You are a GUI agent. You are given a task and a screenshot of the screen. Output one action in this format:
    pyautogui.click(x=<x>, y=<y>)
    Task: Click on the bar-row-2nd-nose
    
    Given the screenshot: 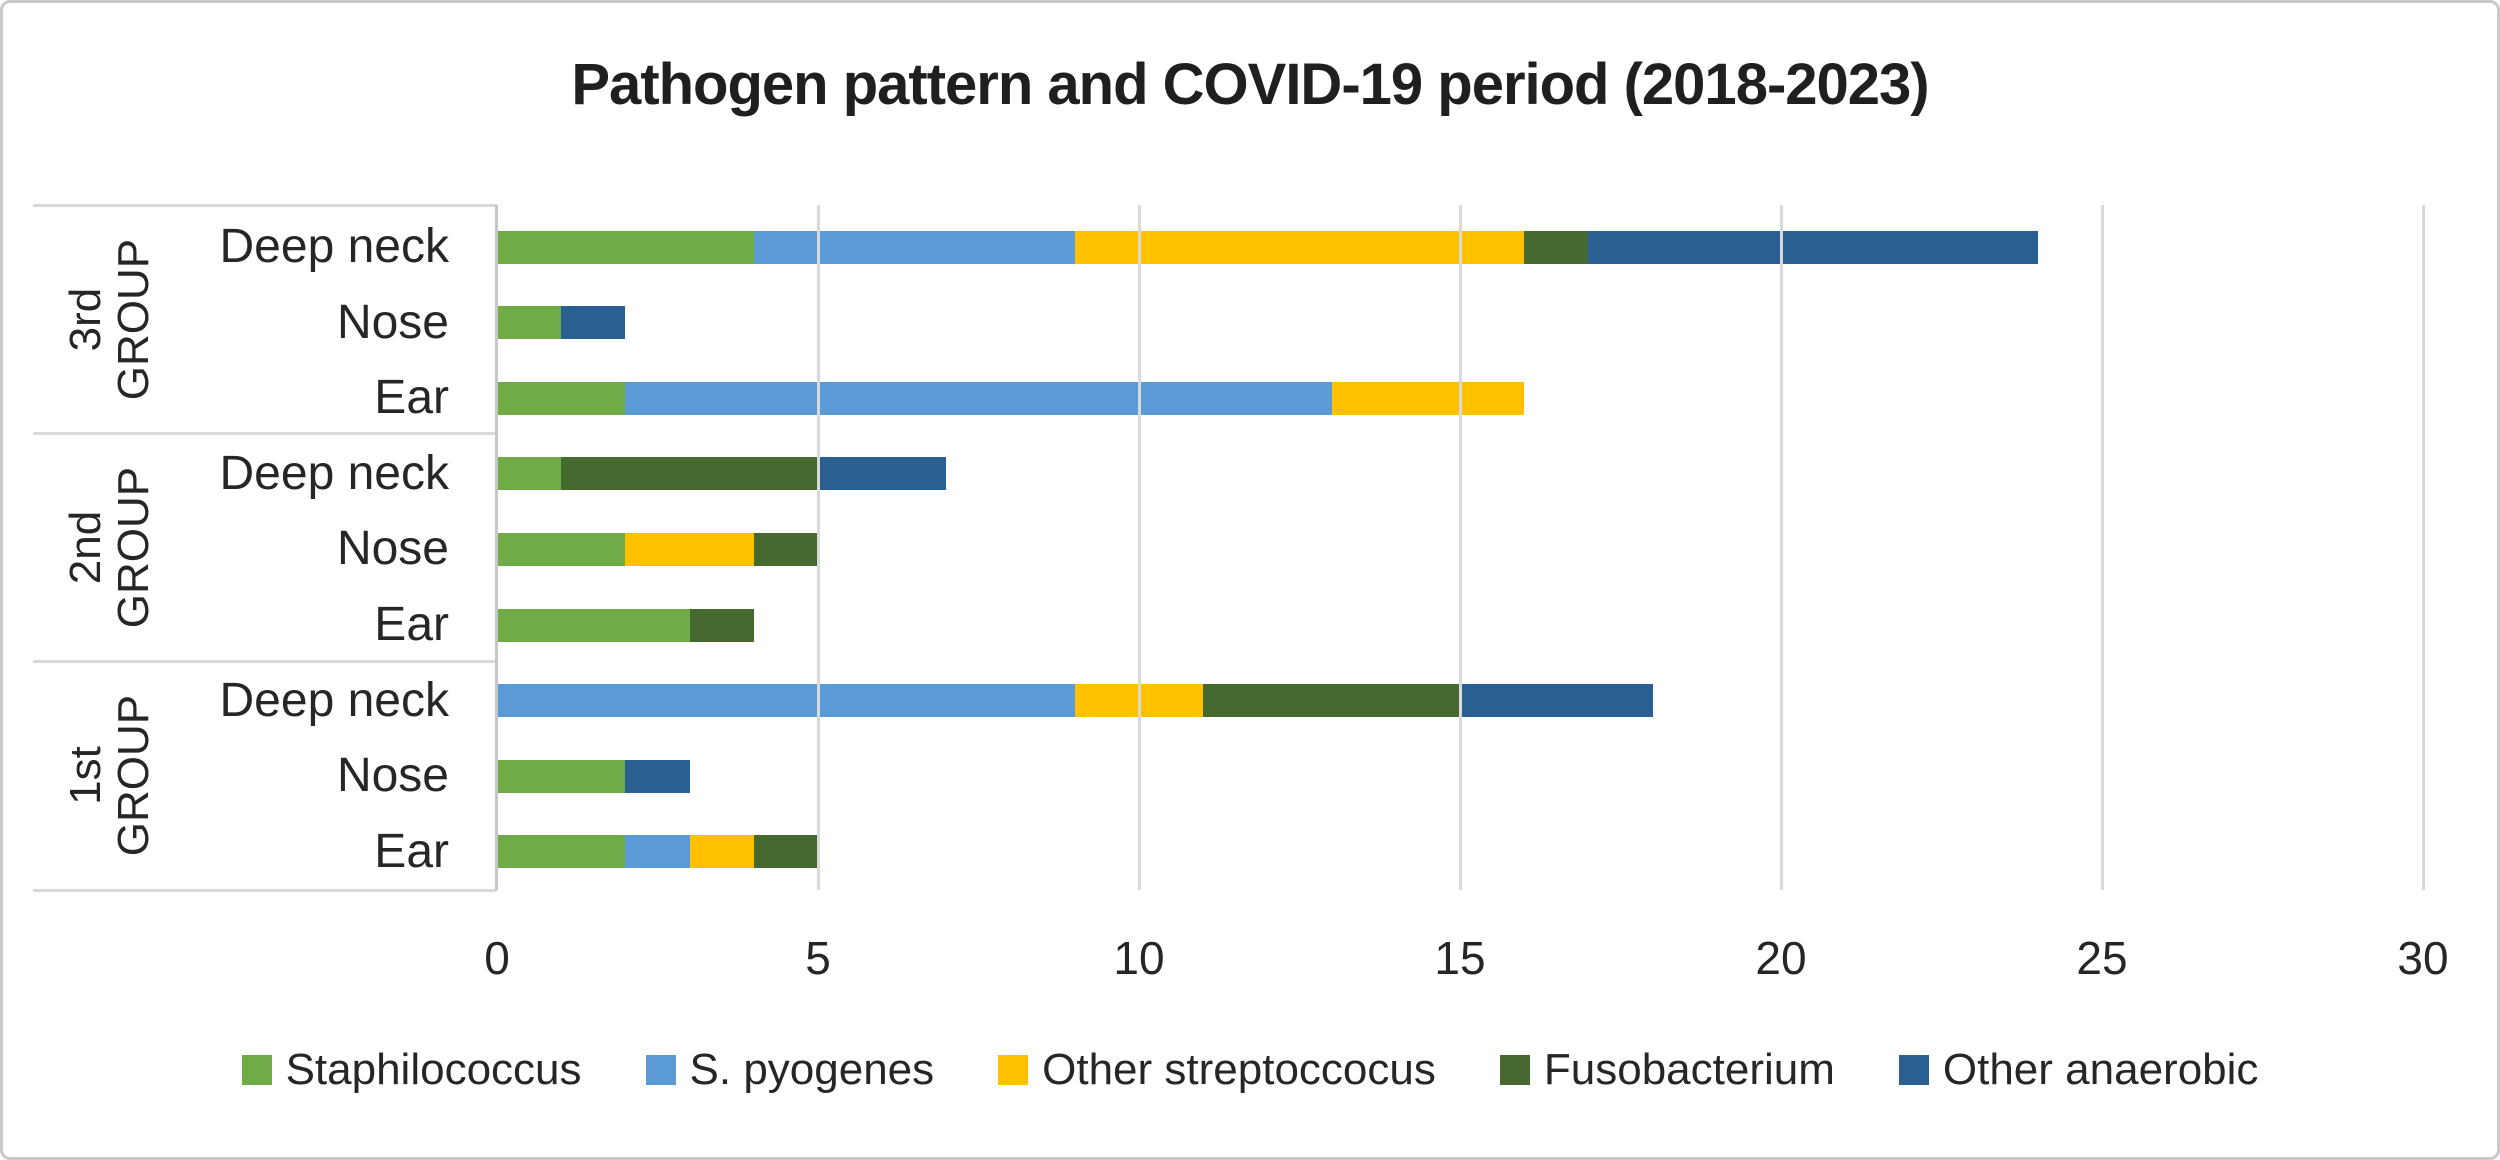 What is the action you would take?
    pyautogui.click(x=1460, y=549)
    